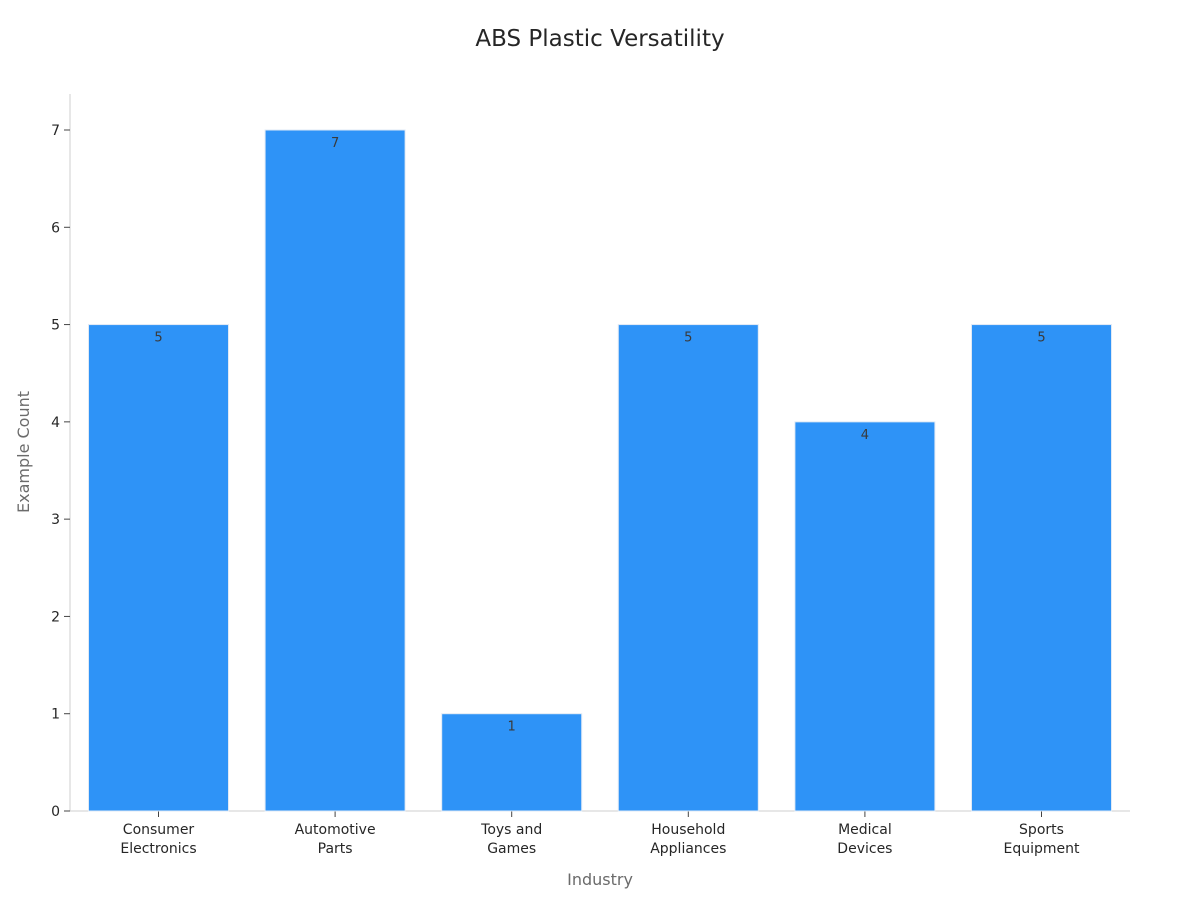 The width and height of the screenshot is (1200, 900). I want to click on data-label: 7, so click(335, 143).